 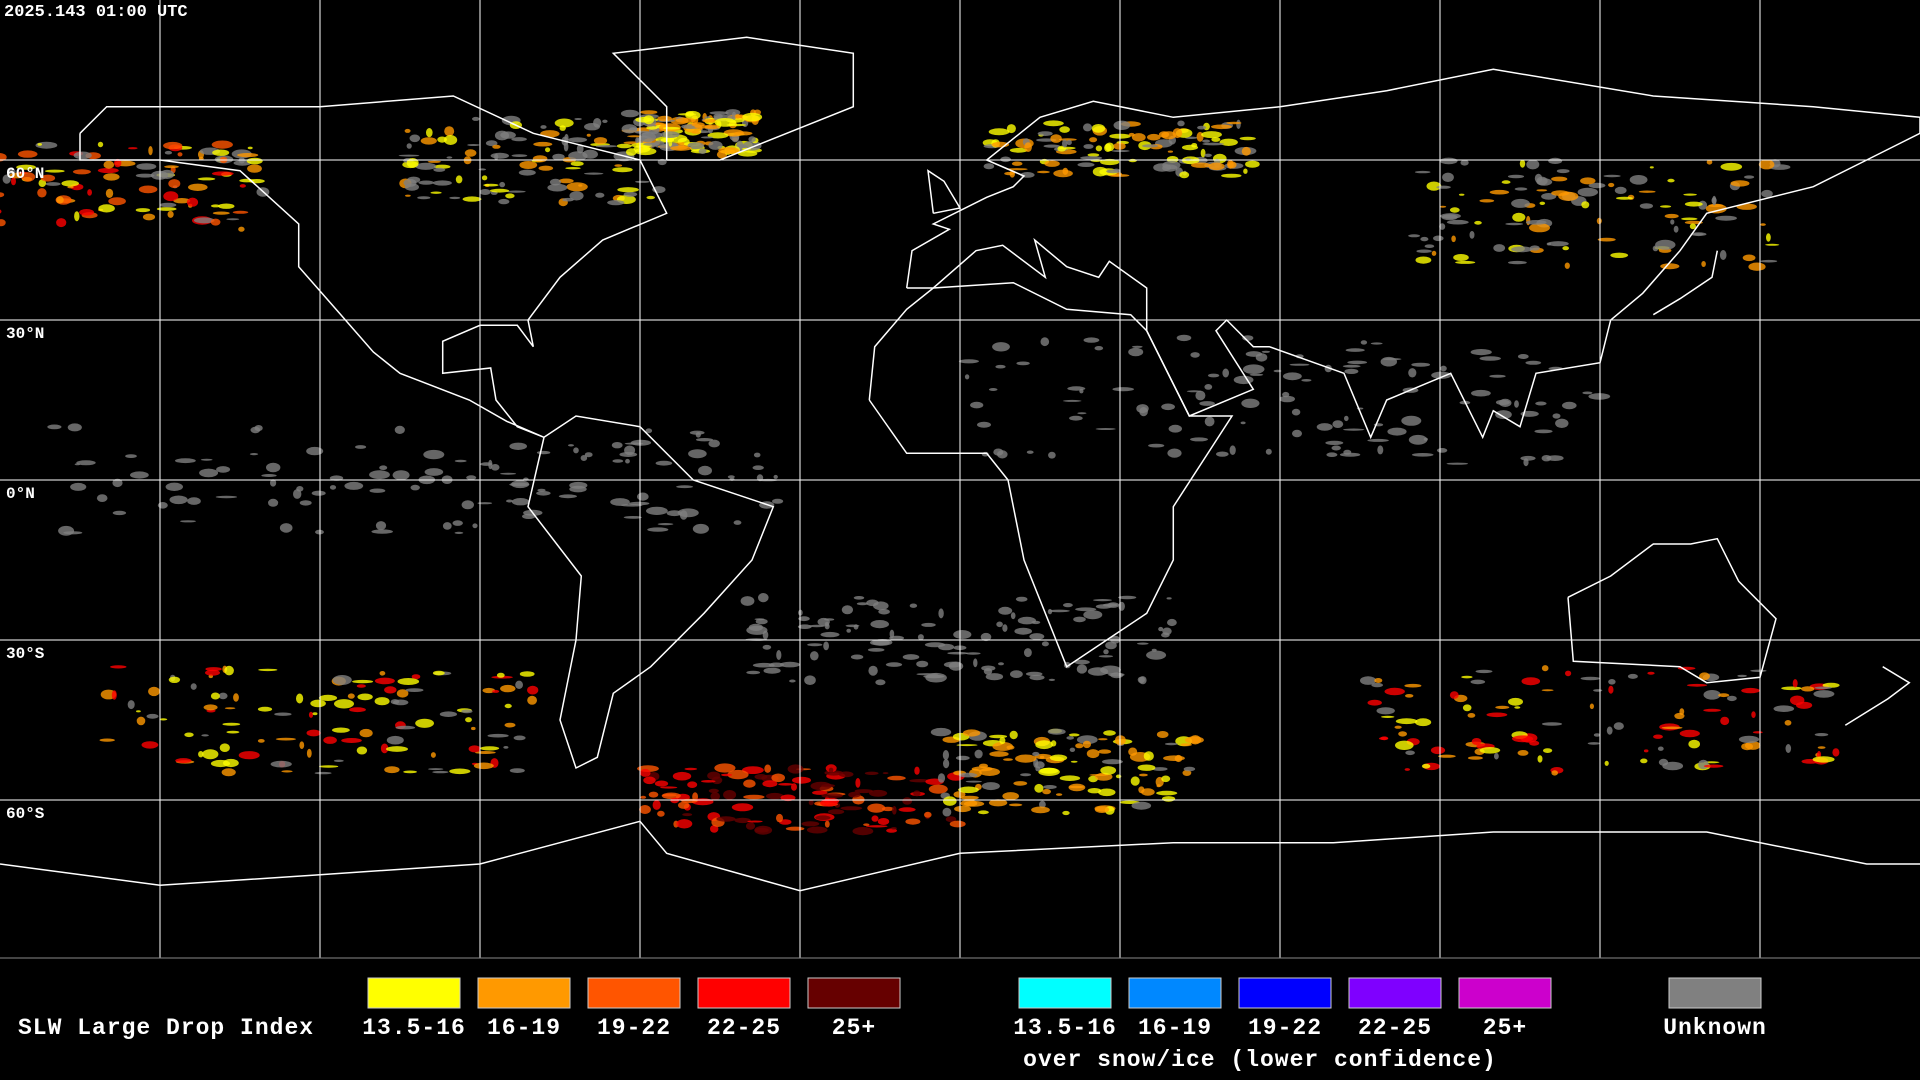 What do you see at coordinates (1715, 1028) in the screenshot?
I see `legend-label: Unknown` at bounding box center [1715, 1028].